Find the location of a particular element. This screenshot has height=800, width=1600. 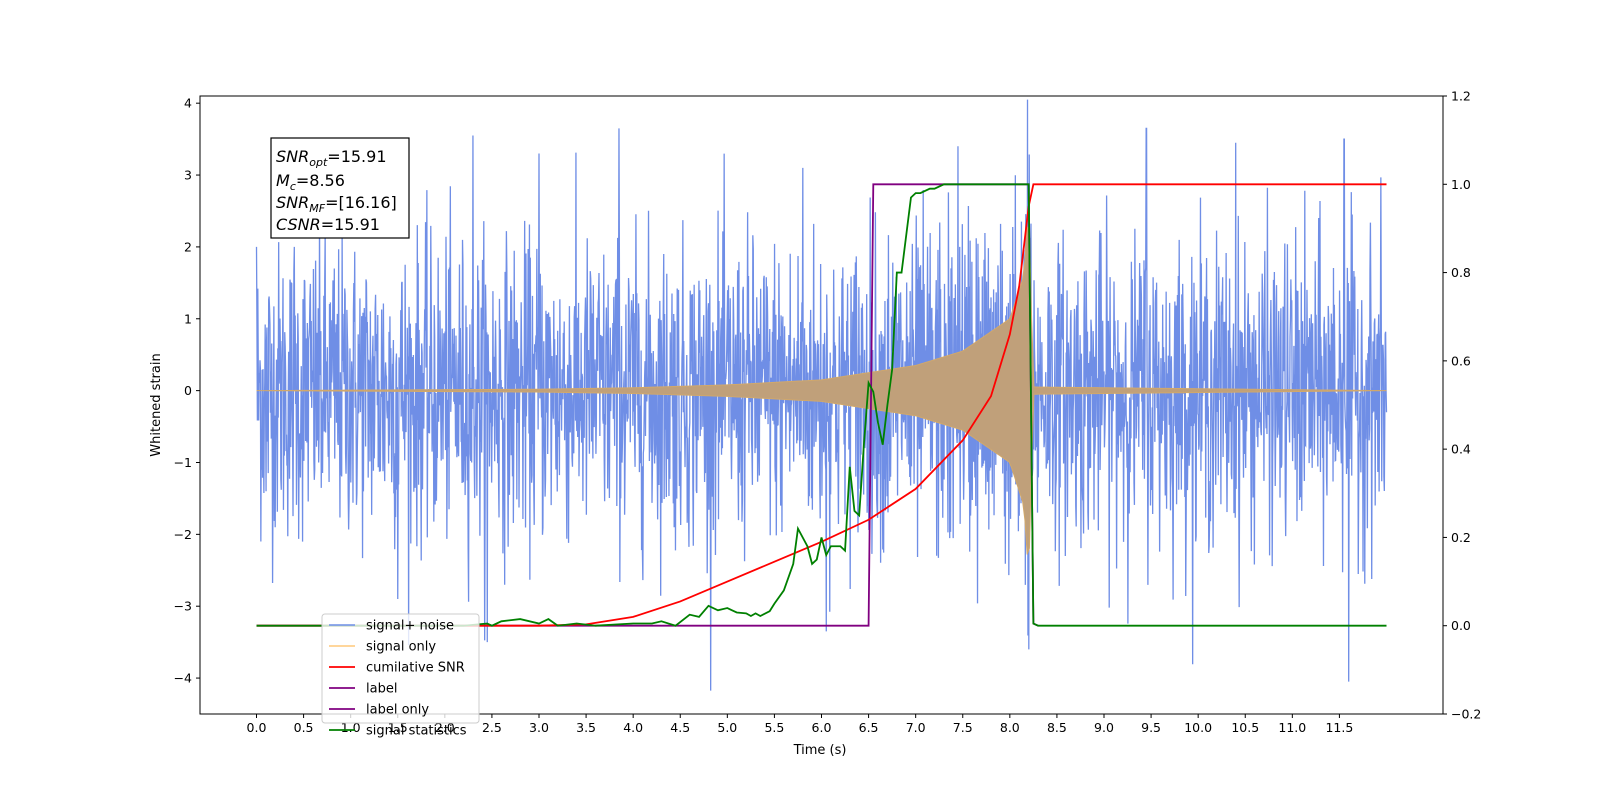

svg-text: CSNR=15.91 is located at coordinates (328, 224).